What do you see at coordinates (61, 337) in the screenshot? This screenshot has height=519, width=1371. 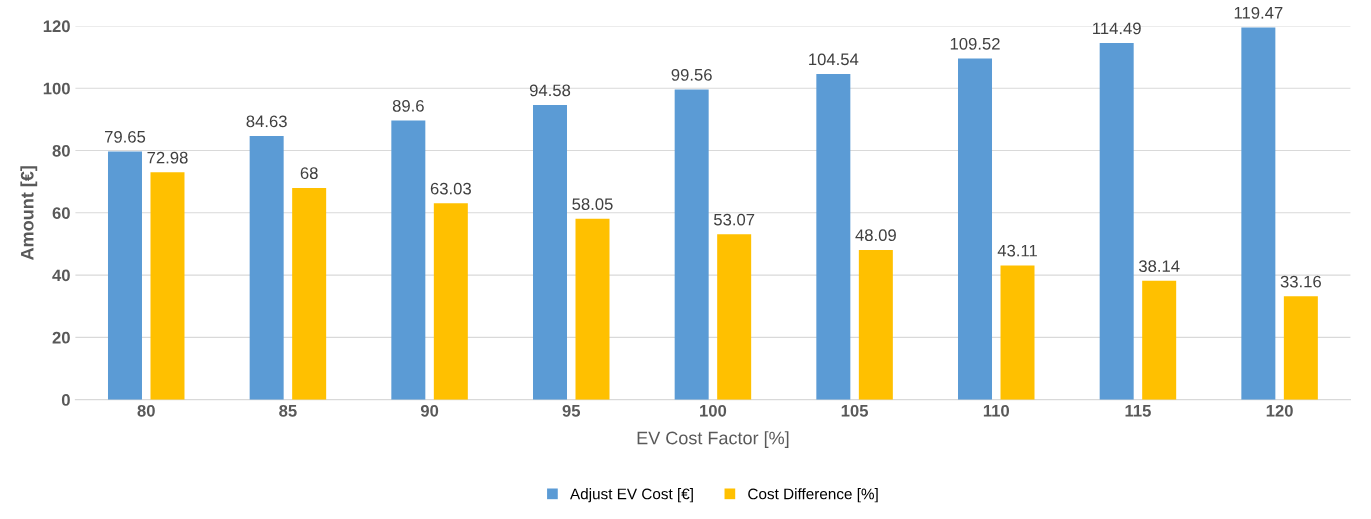 I see `y-tick-label: 20` at bounding box center [61, 337].